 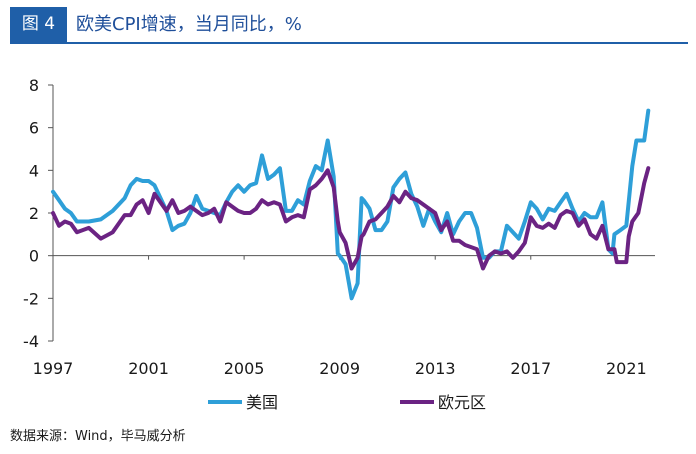 What do you see at coordinates (530, 368) in the screenshot?
I see `x-tick-label: 2017` at bounding box center [530, 368].